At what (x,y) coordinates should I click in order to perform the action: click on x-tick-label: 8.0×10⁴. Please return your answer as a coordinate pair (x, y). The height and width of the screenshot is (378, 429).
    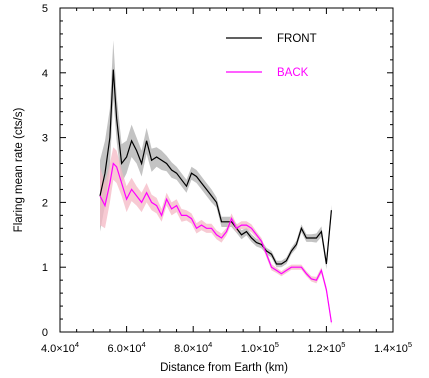
    Looking at the image, I should click on (193, 347).